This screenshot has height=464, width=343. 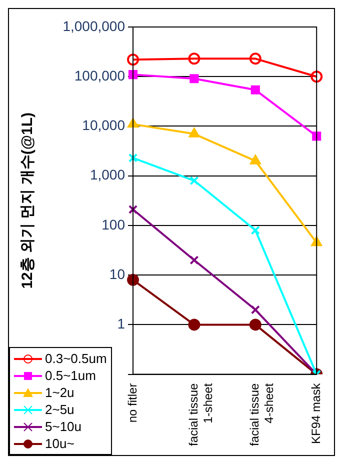 What do you see at coordinates (108, 174) in the screenshot?
I see `y-tick-label: 1,000` at bounding box center [108, 174].